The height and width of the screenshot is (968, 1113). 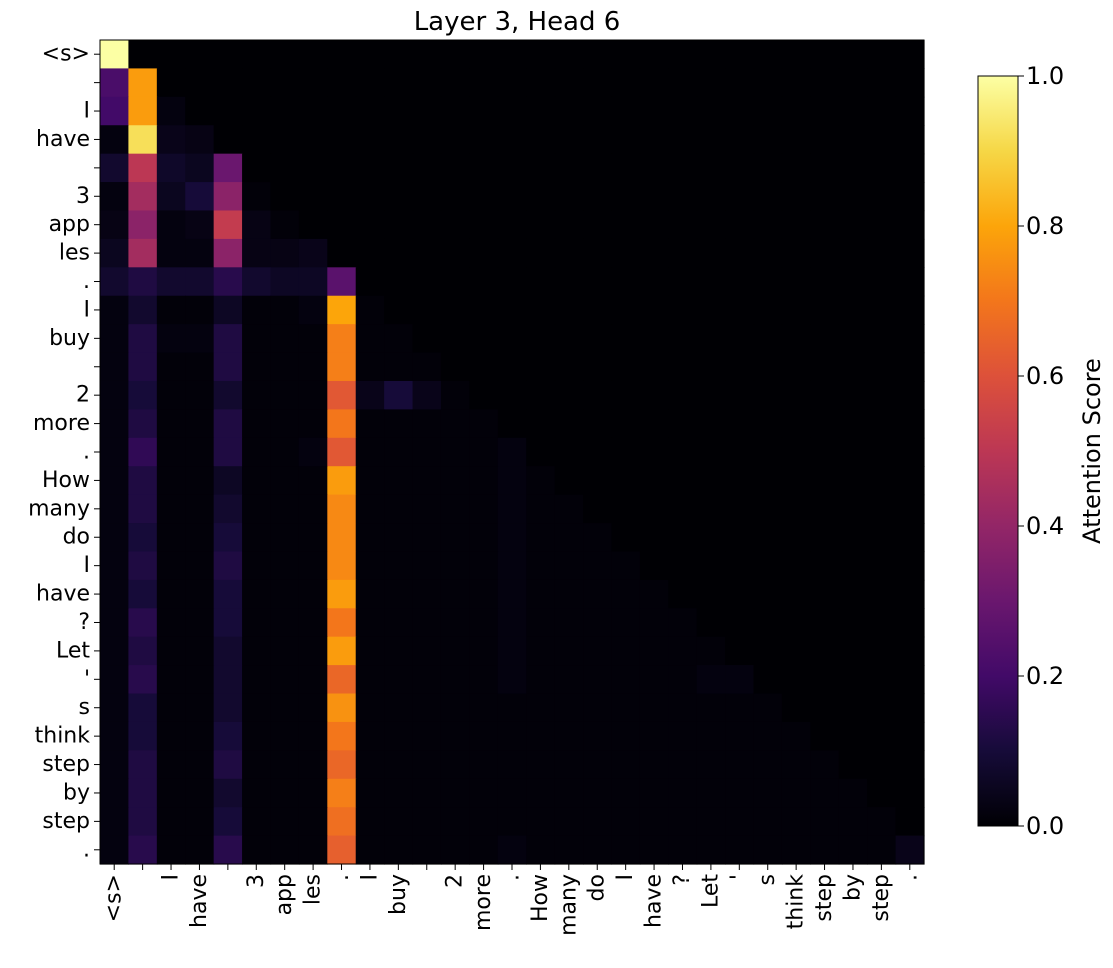 What do you see at coordinates (83, 395) in the screenshot?
I see `y-tick-label: 2` at bounding box center [83, 395].